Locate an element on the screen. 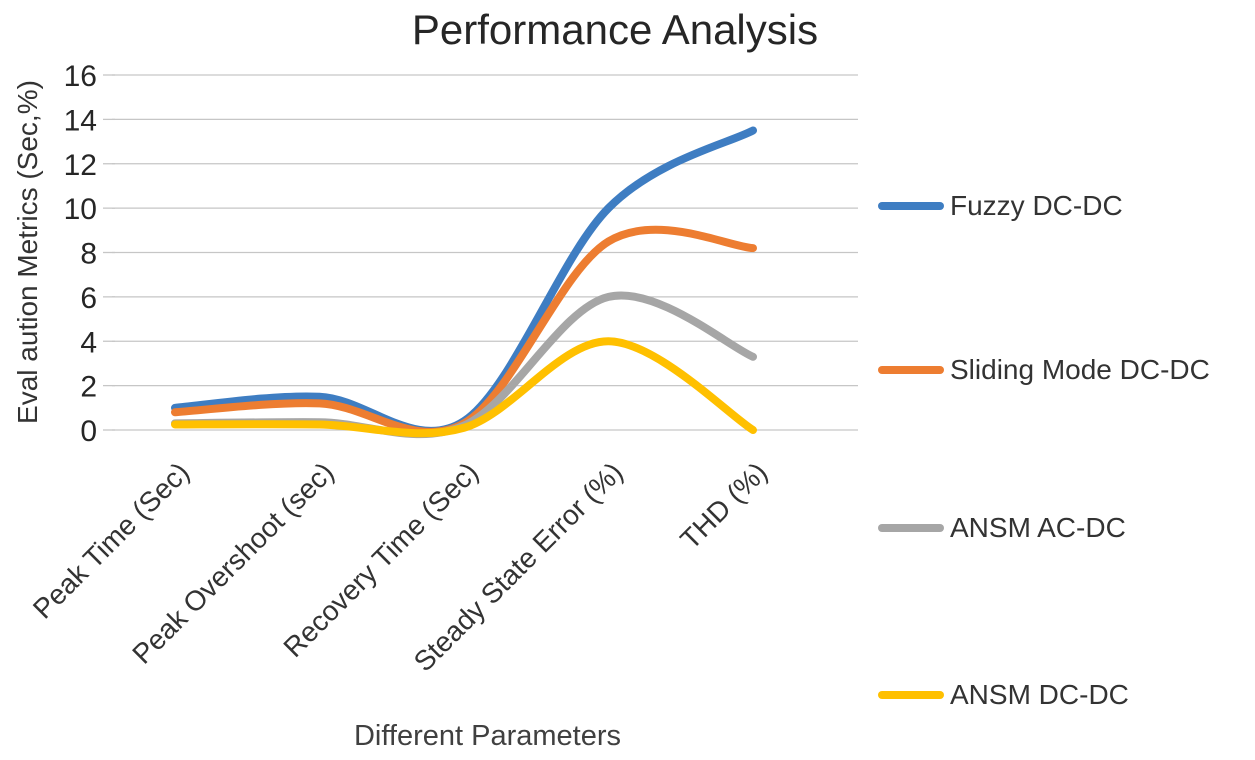  legend-item: Fuzzy DC-DC is located at coordinates (1000, 206).